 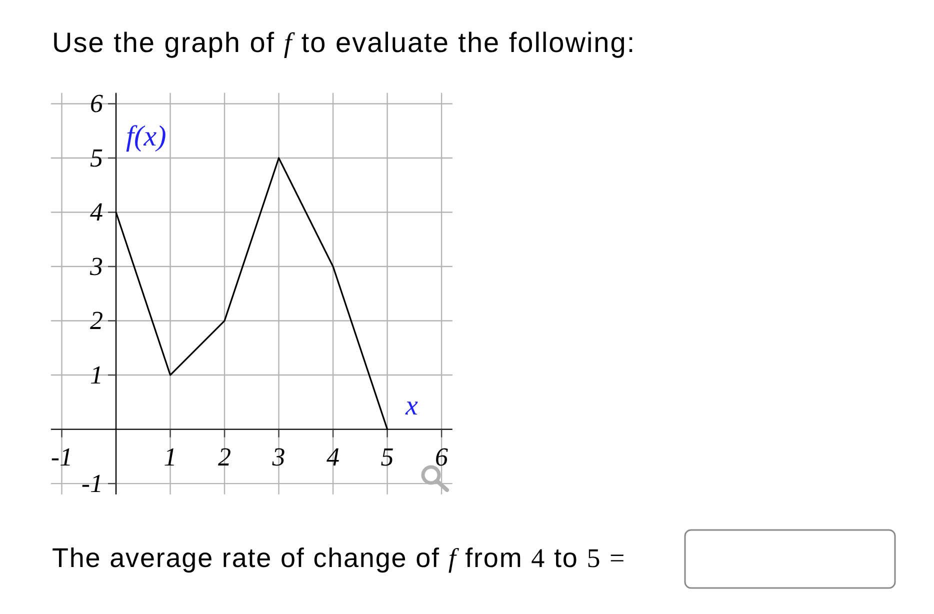 I want to click on y-tick-label: -1, so click(x=92, y=483).